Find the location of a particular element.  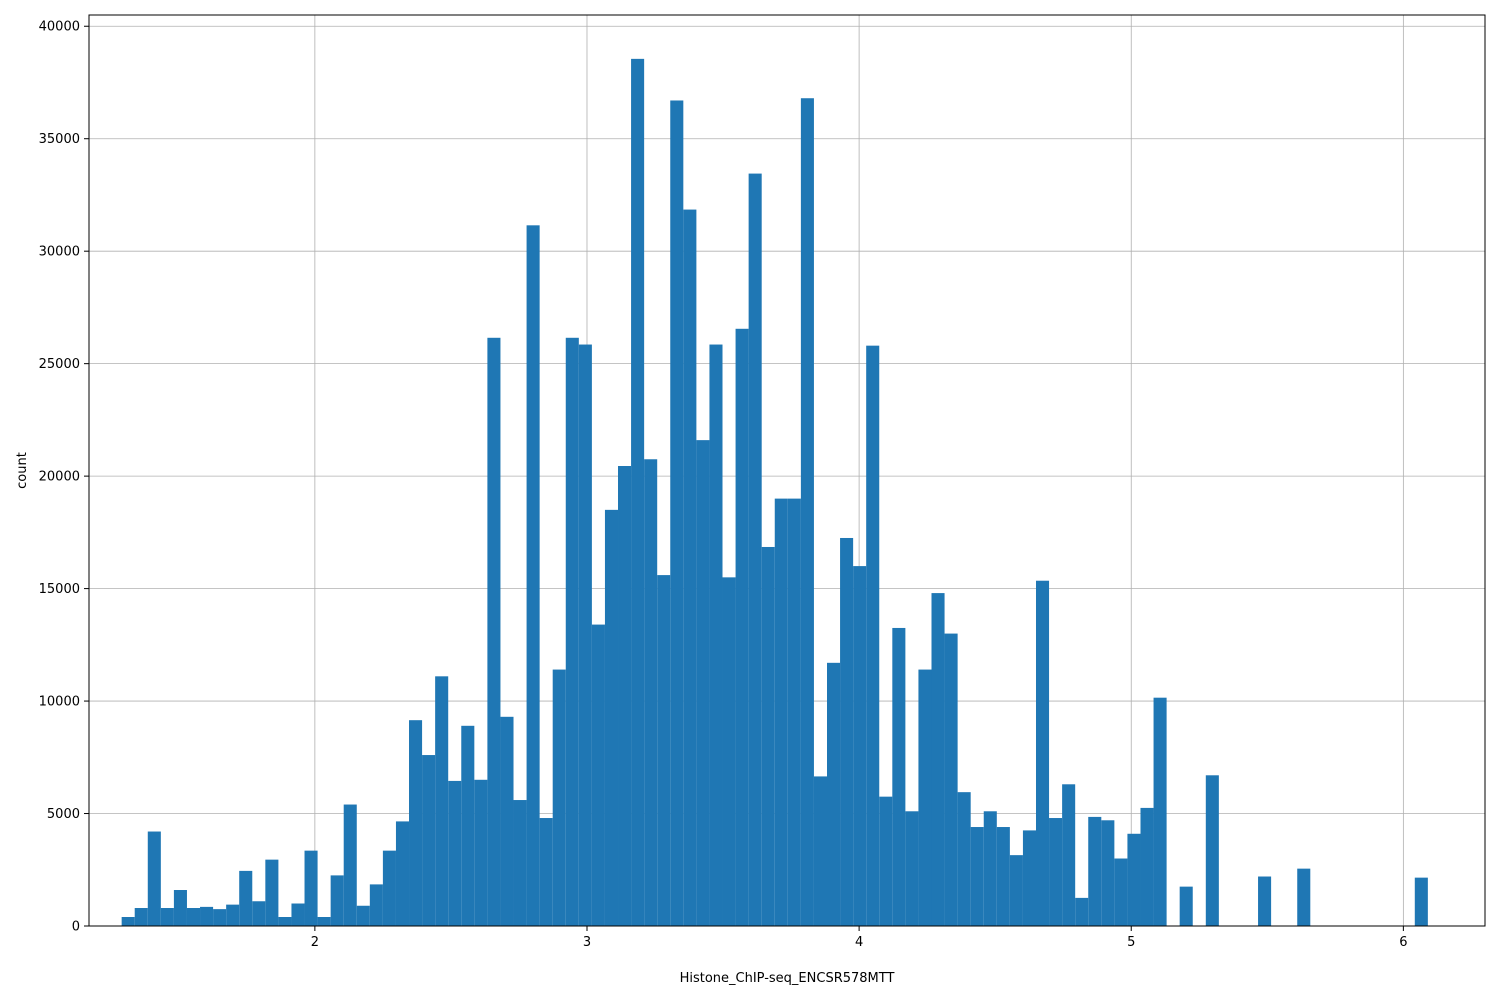

y-axis-label: count is located at coordinates (22, 470).